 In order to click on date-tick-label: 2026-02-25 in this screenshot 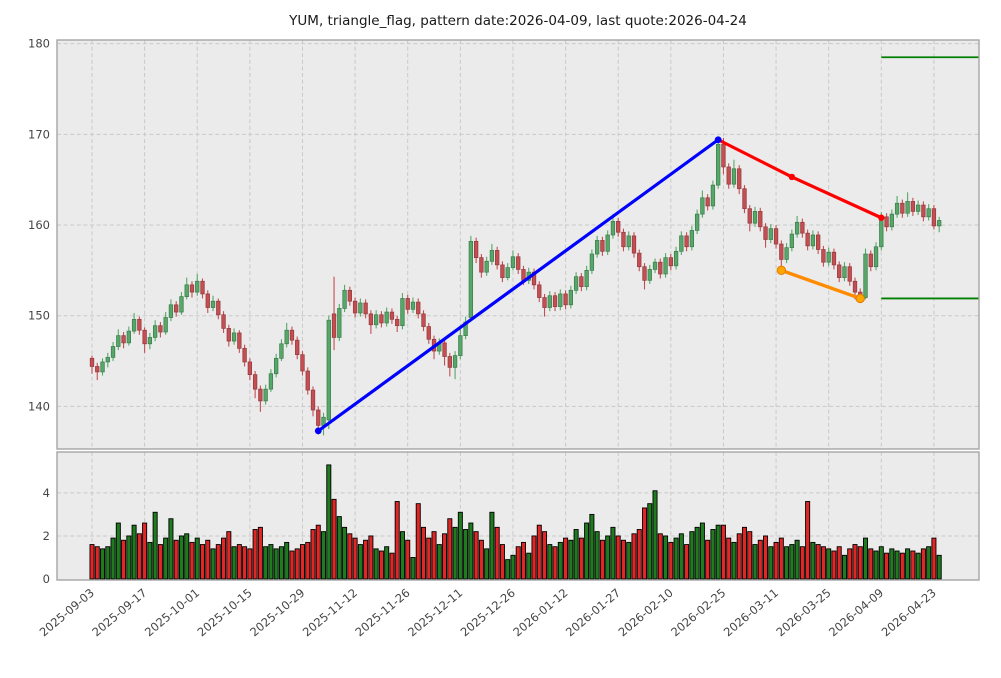, I will do `click(698, 613)`.